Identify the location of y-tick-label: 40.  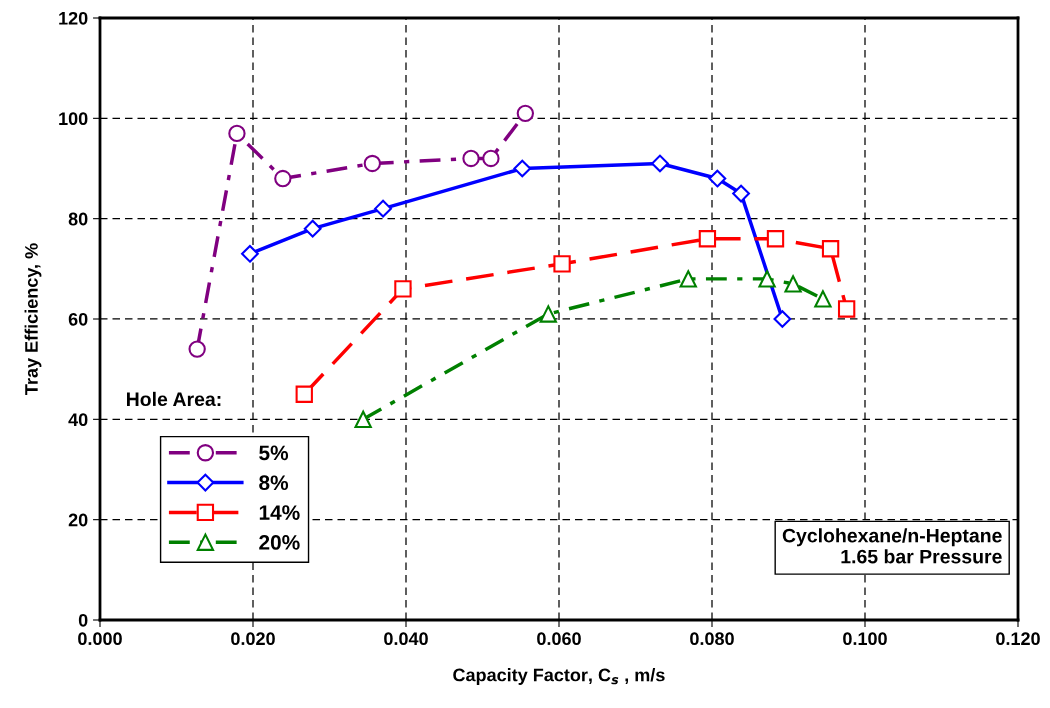
(78, 420).